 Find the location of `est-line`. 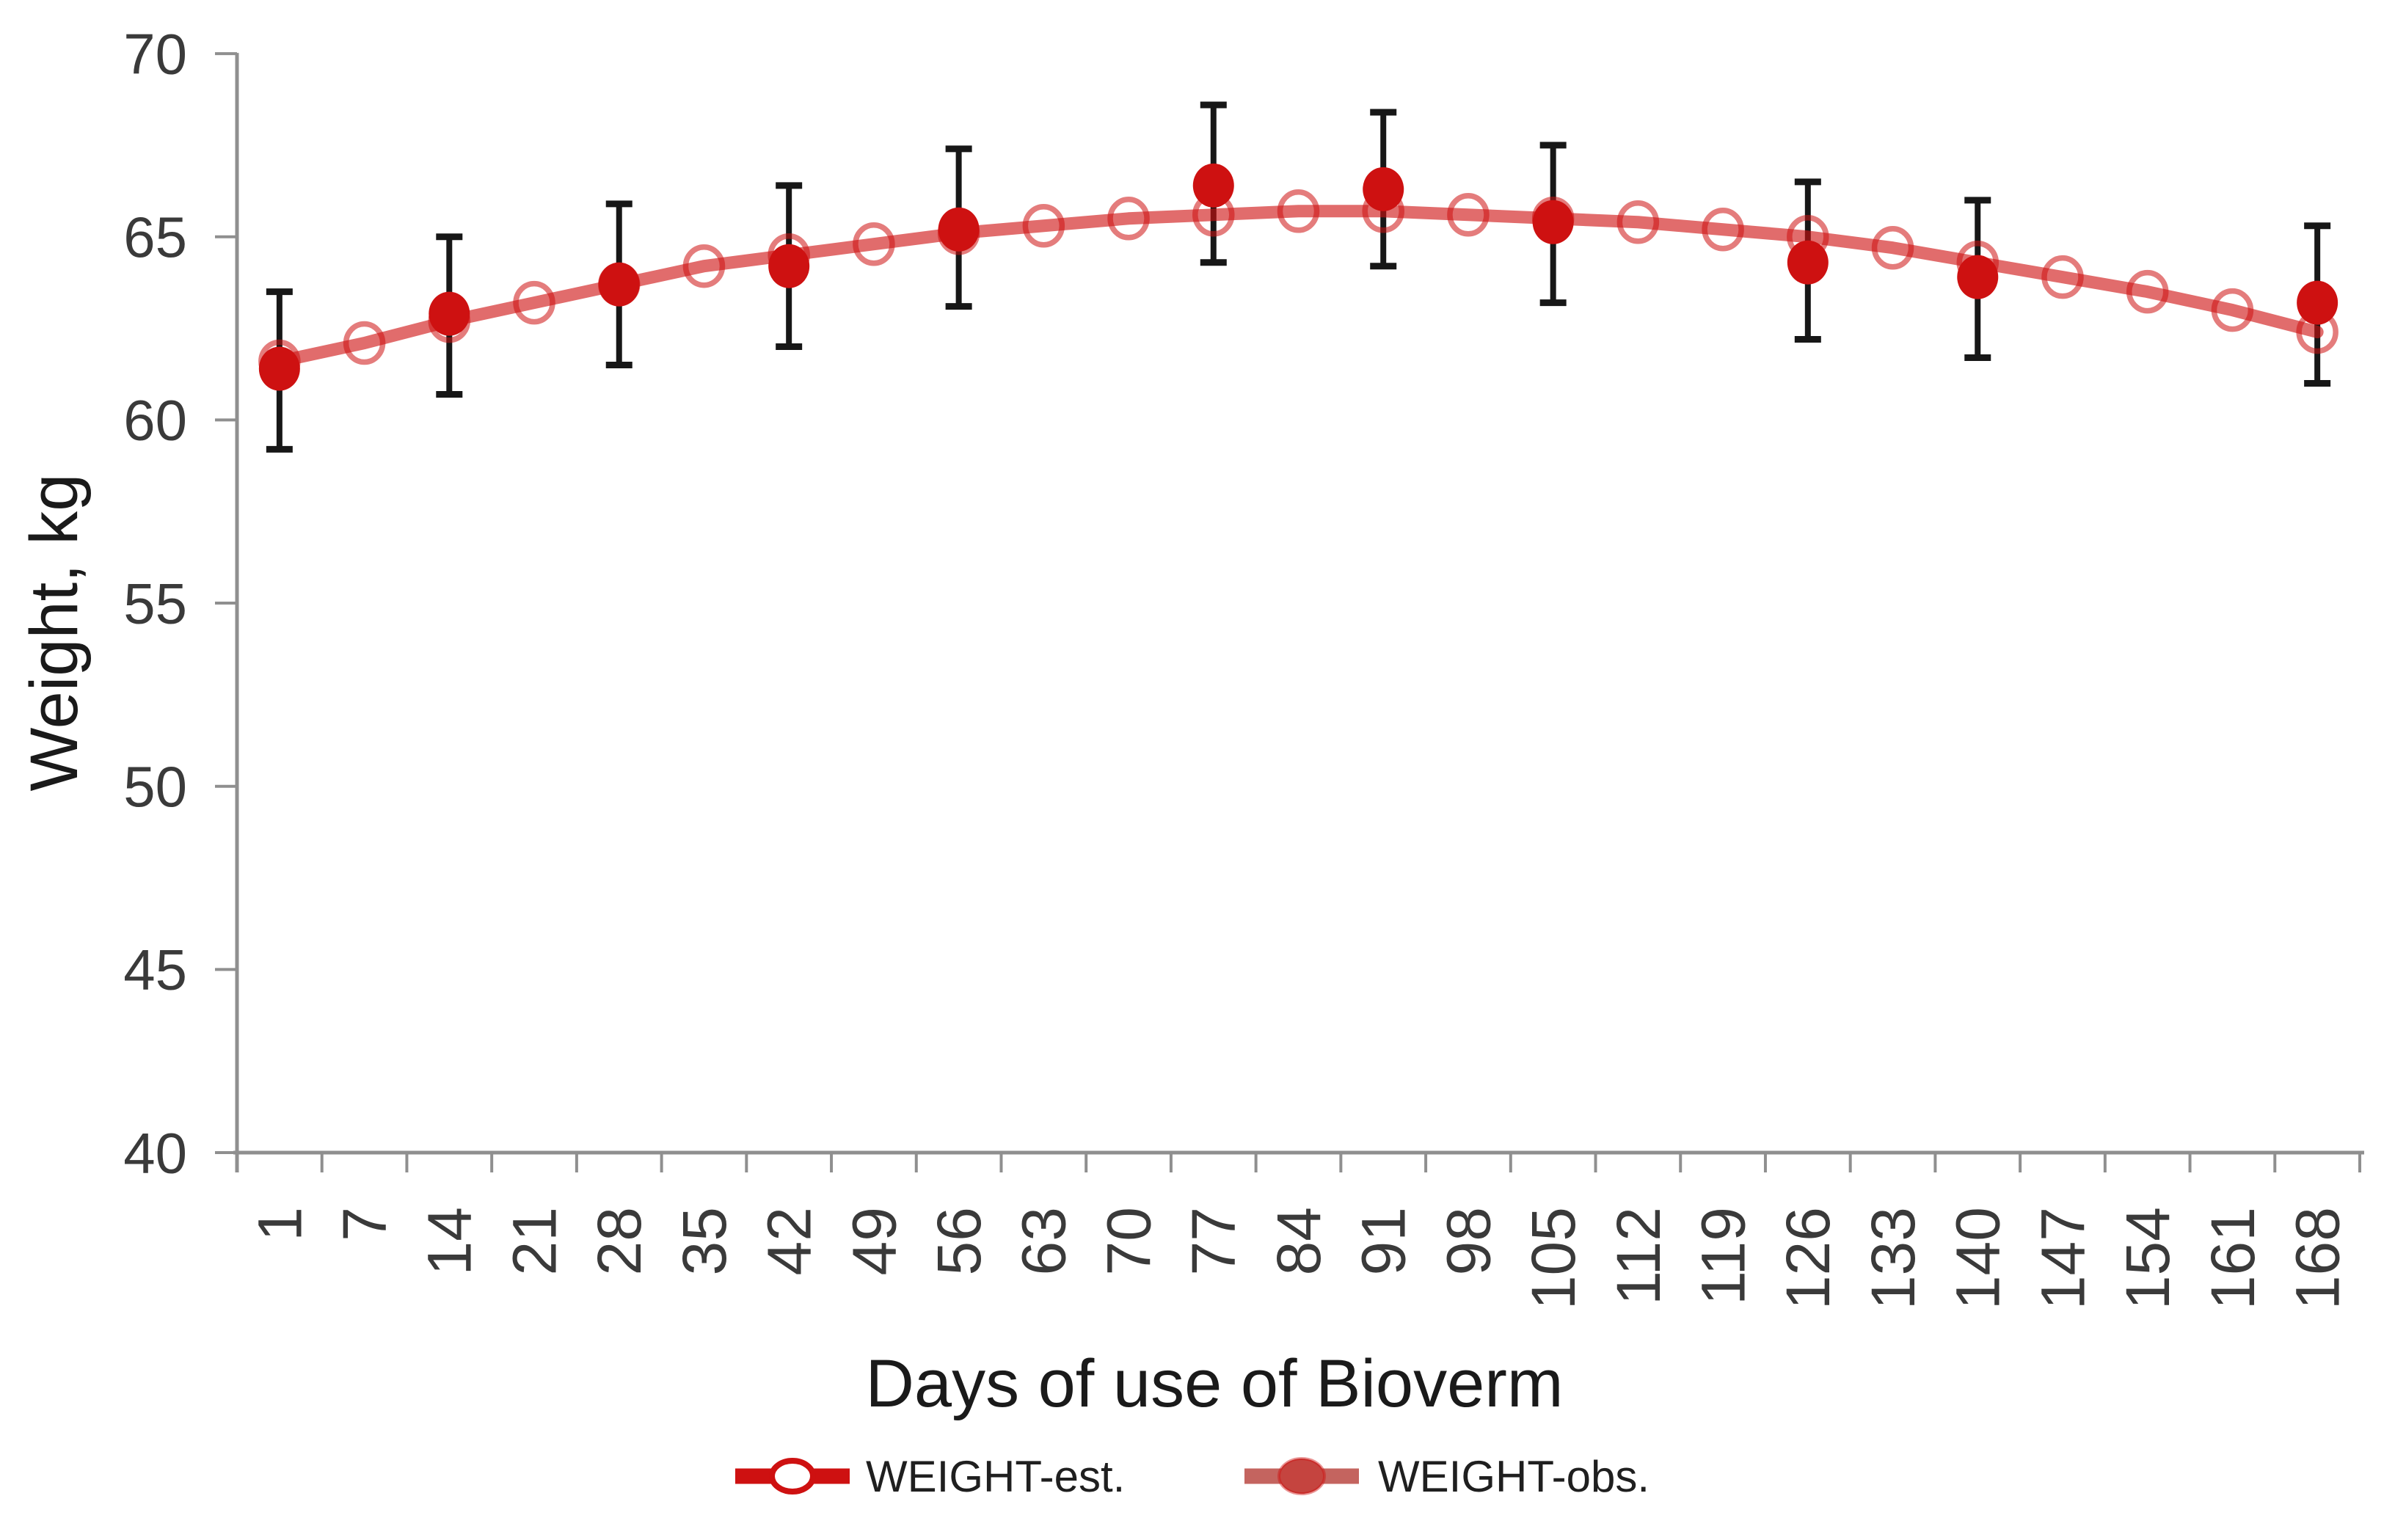

est-line is located at coordinates (1298, 286).